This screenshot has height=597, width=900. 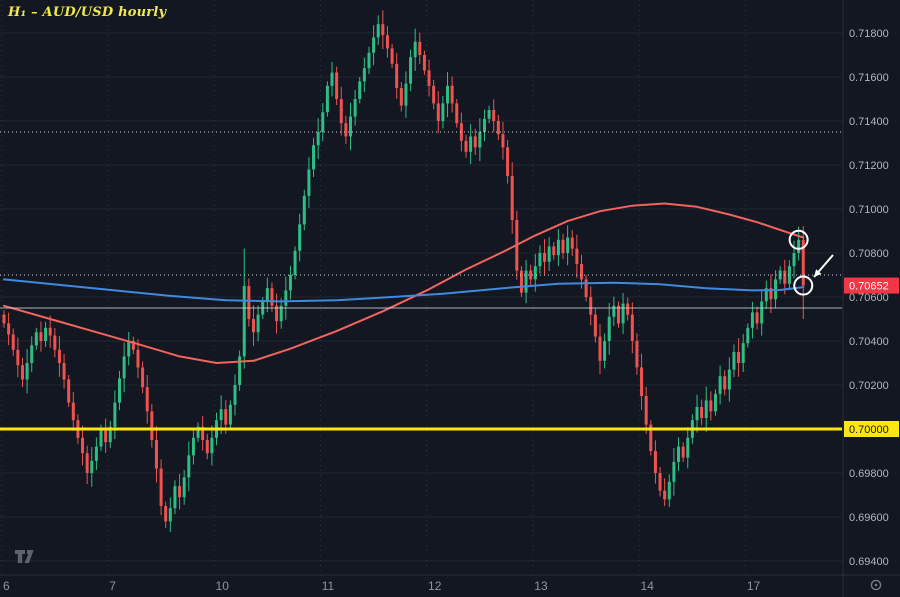 What do you see at coordinates (869, 210) in the screenshot?
I see `price-axis-label: 0.71000` at bounding box center [869, 210].